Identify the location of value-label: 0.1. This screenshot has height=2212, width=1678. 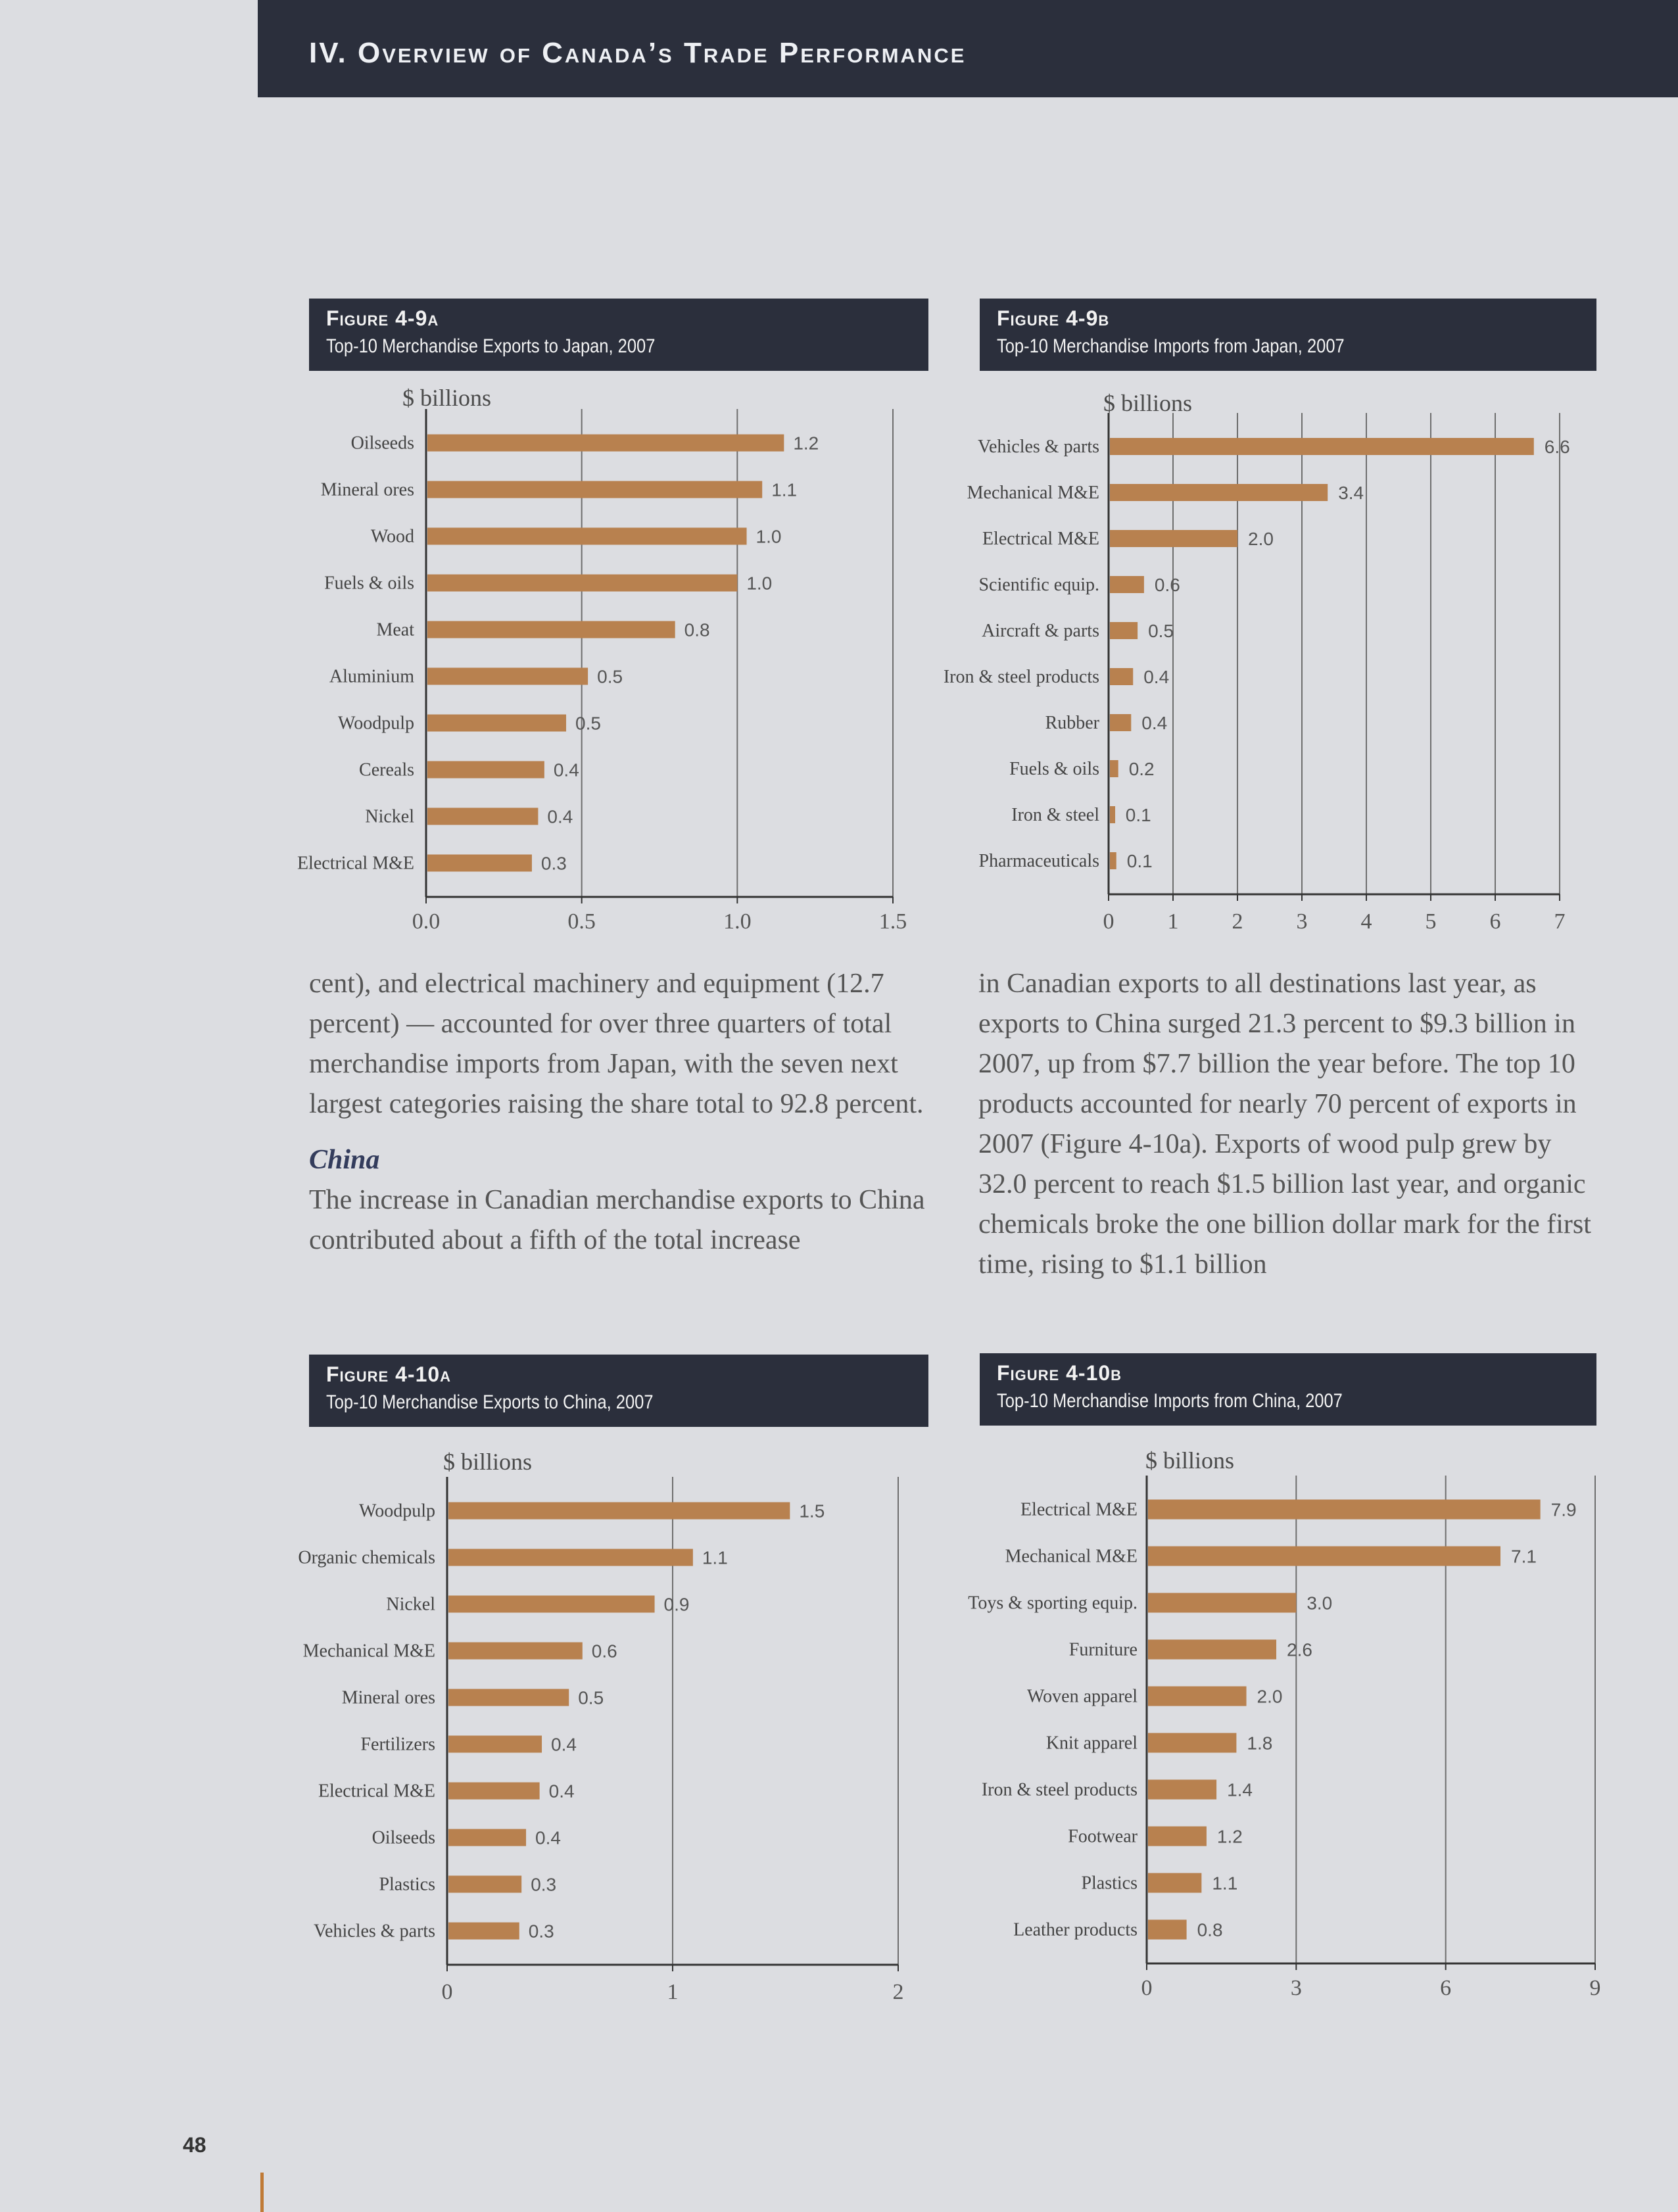
(1138, 815).